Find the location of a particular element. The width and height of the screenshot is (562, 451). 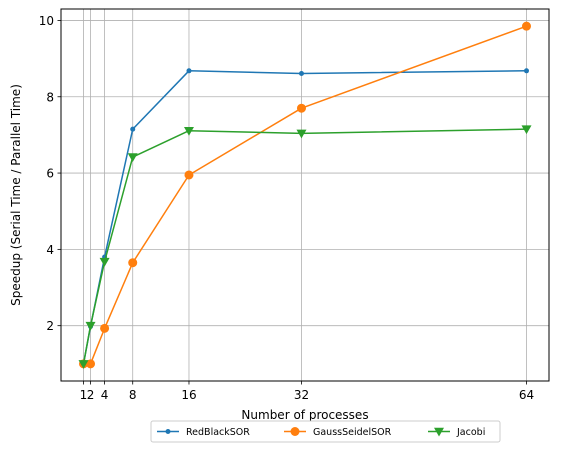

legend-entry-jacobi: Jacobi is located at coordinates (456, 432).